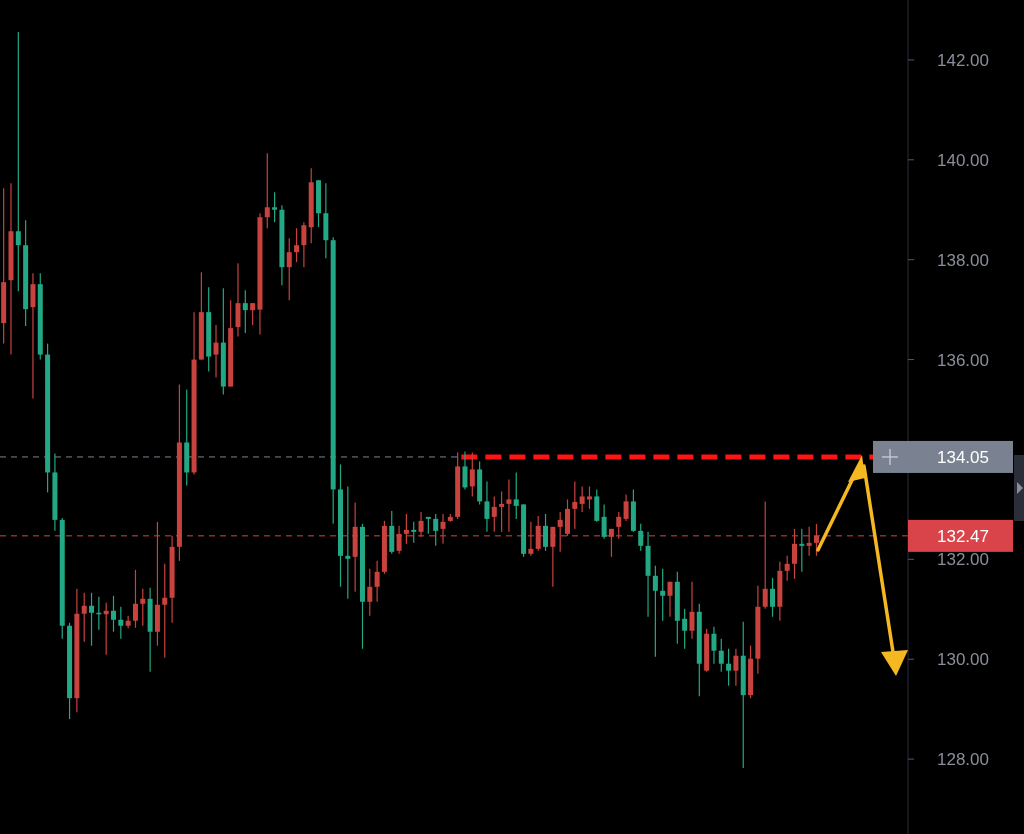  Describe the element at coordinates (963, 60) in the screenshot. I see `y-tick-label: 142.00` at that location.